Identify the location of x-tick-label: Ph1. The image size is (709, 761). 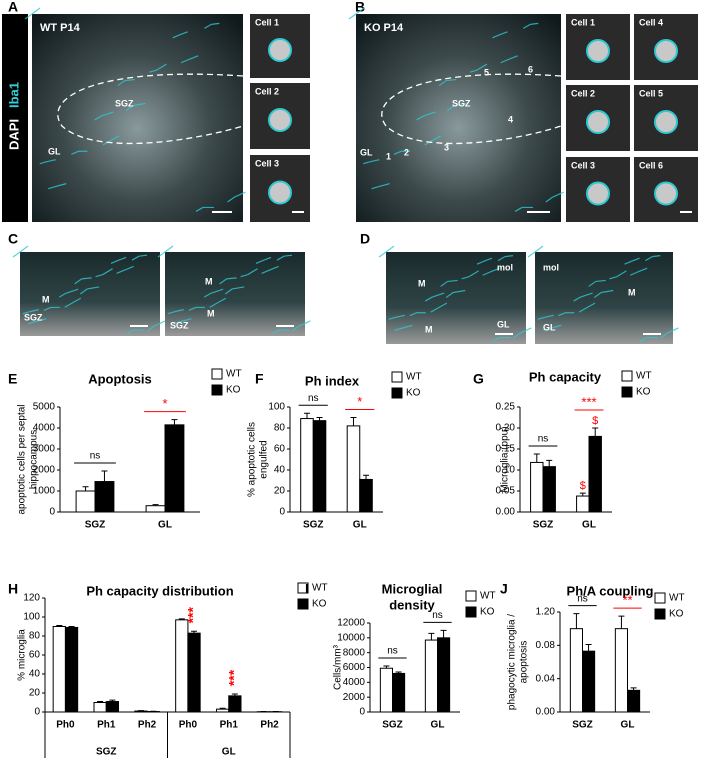
(229, 725).